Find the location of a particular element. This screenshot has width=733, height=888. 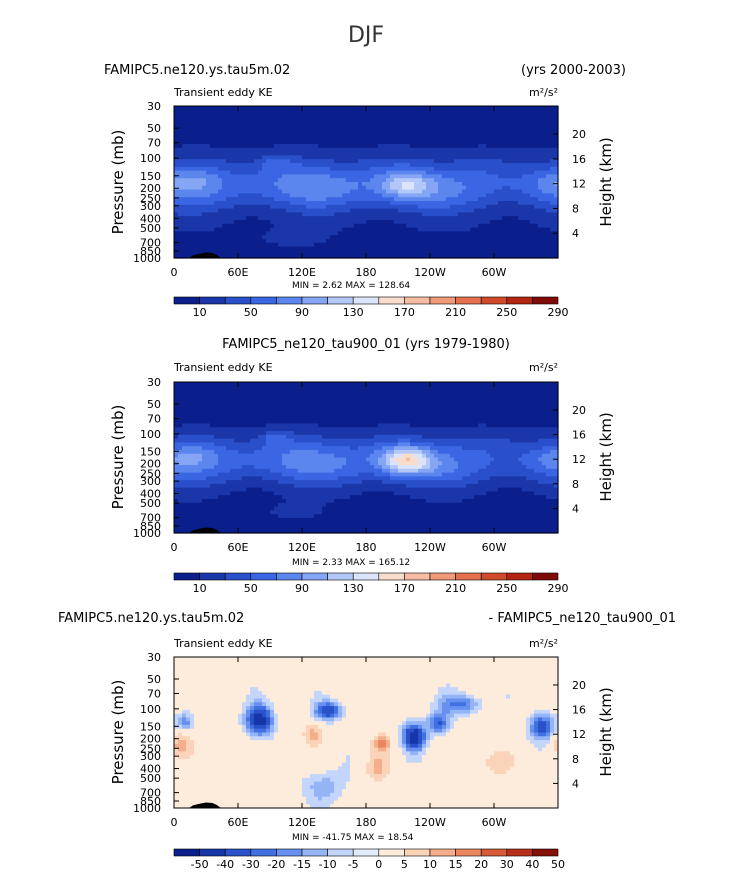

y-tick-label: 100 is located at coordinates (150, 158).